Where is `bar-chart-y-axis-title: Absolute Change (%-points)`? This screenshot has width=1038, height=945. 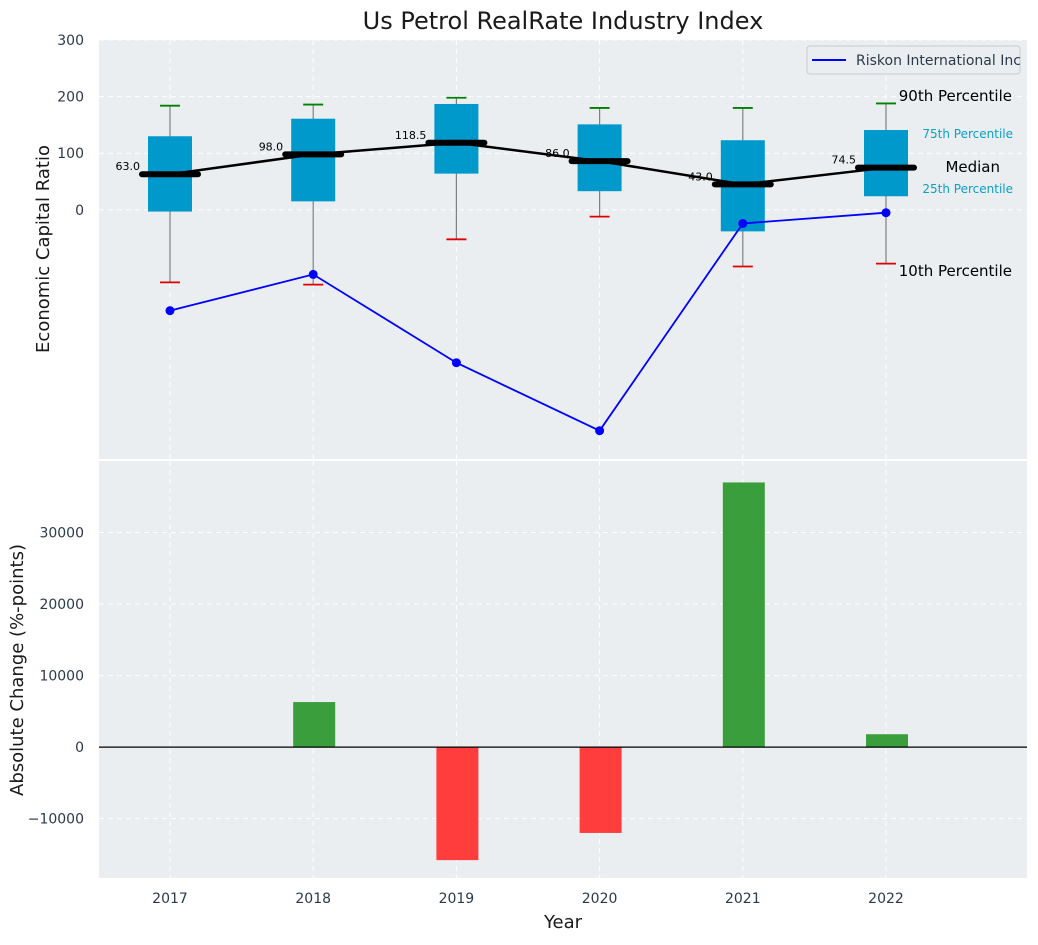
bar-chart-y-axis-title: Absolute Change (%-points) is located at coordinates (17, 670).